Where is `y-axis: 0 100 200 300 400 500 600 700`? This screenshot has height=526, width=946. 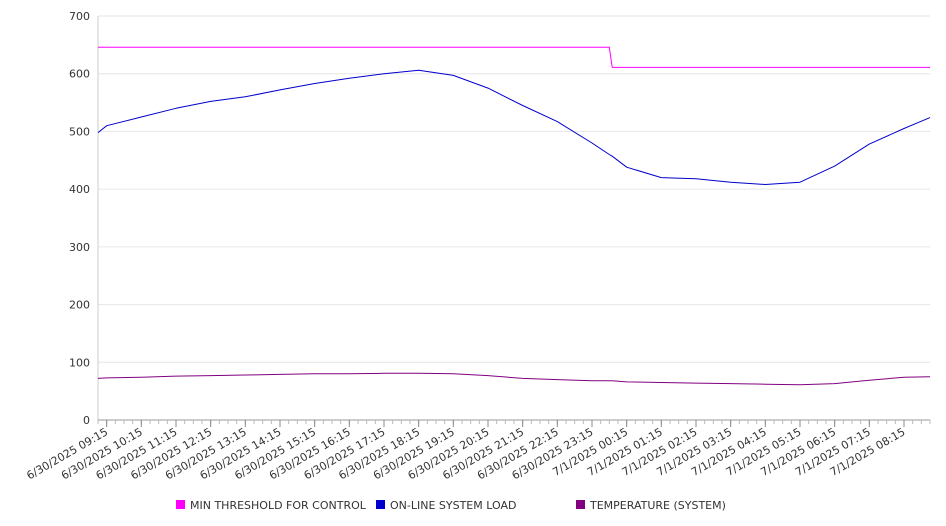 y-axis: 0 100 200 300 400 500 600 700 is located at coordinates (79, 218).